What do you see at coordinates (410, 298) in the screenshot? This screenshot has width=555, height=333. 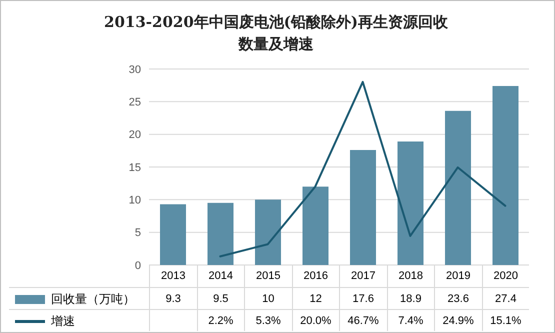 I see `data-label: 18.9` at bounding box center [410, 298].